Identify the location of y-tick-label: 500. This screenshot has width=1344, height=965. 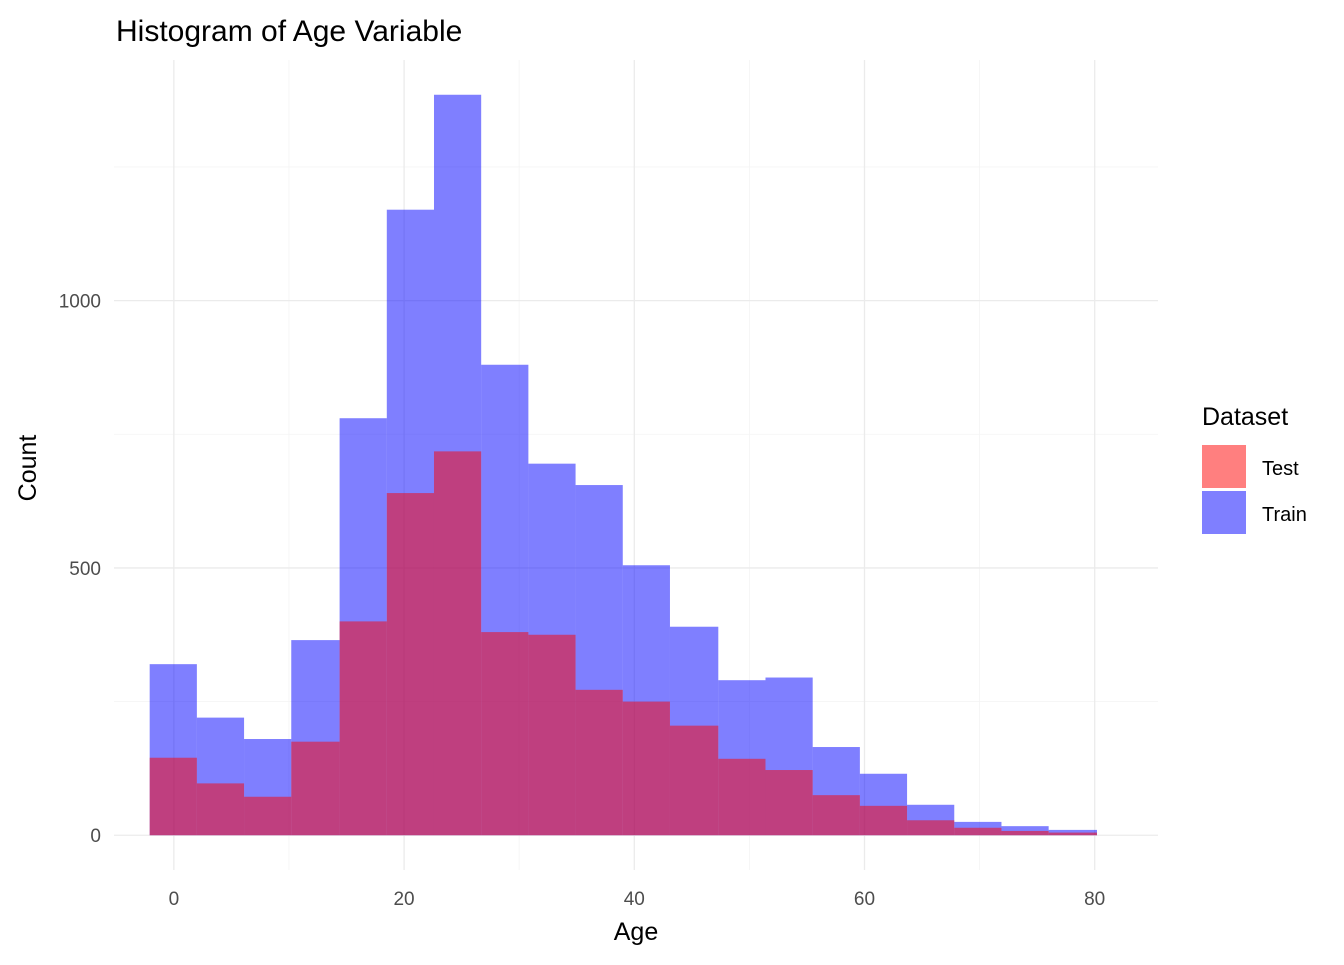
(85, 569).